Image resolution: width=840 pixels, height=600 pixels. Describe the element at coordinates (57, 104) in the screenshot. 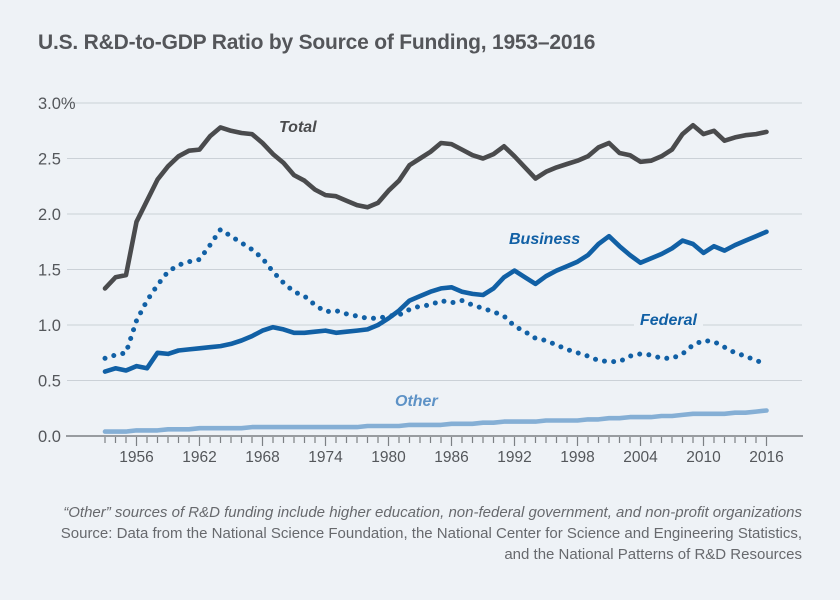

I see `y-tick-label: 3.0%` at that location.